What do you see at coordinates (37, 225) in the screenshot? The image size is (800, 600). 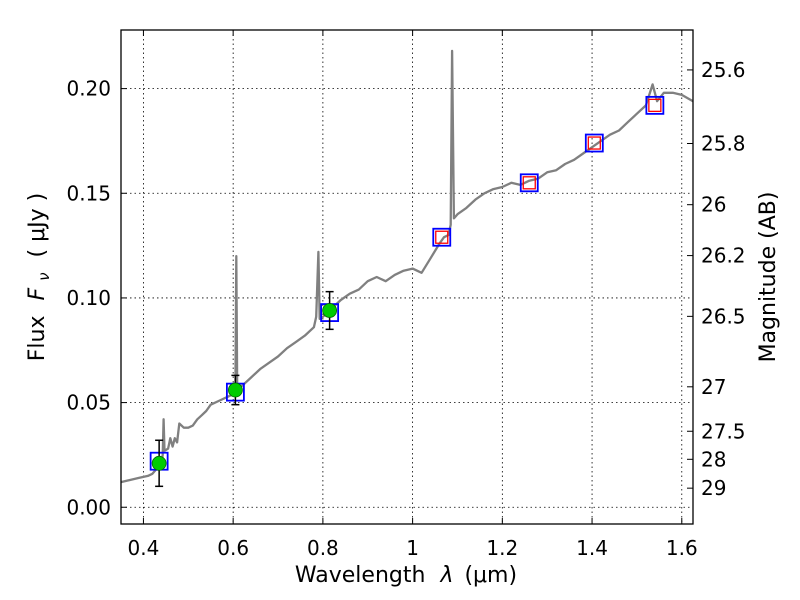 I see `y-axis-unit: ( μJy )` at bounding box center [37, 225].